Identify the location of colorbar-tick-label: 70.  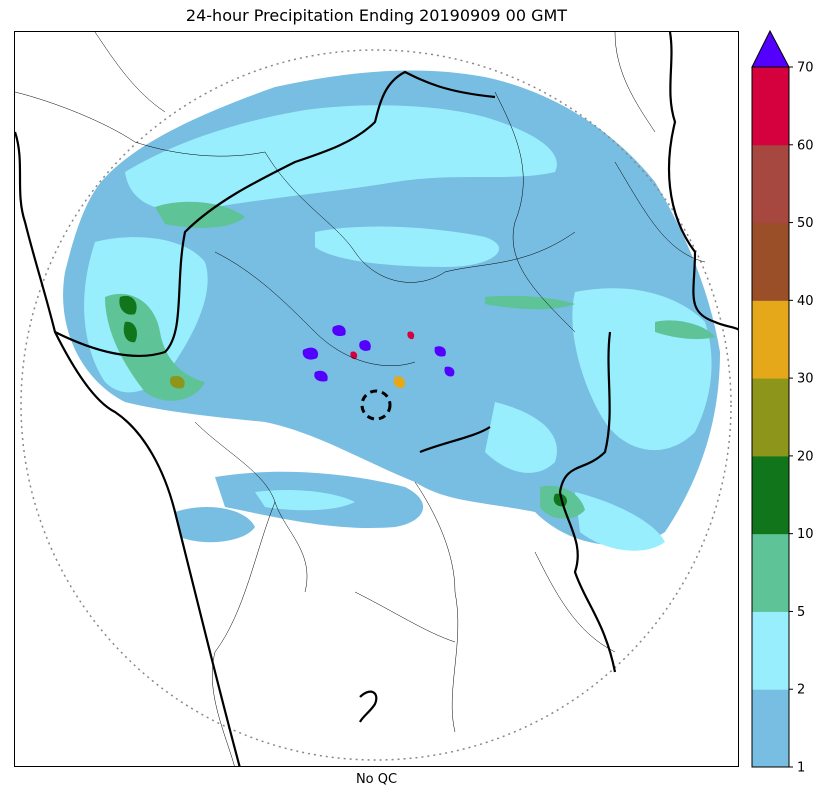
(805, 68).